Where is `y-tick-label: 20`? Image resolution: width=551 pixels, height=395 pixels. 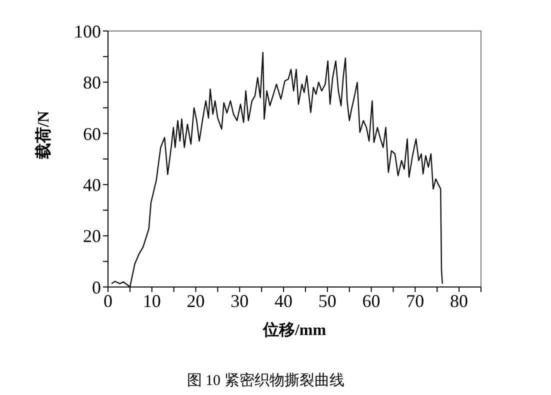 y-tick-label: 20 is located at coordinates (92, 236).